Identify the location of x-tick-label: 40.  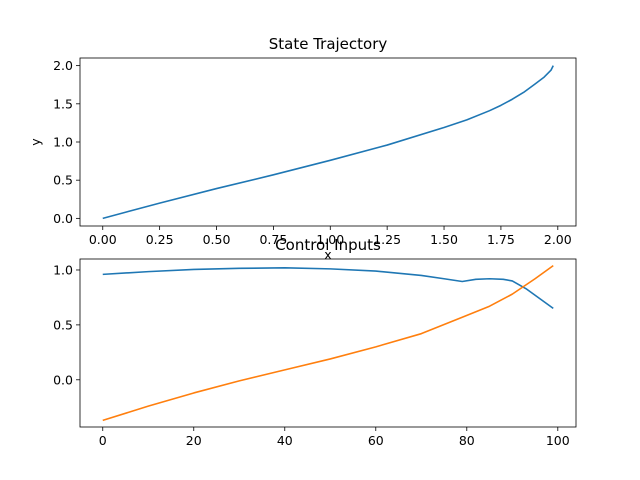
(285, 440).